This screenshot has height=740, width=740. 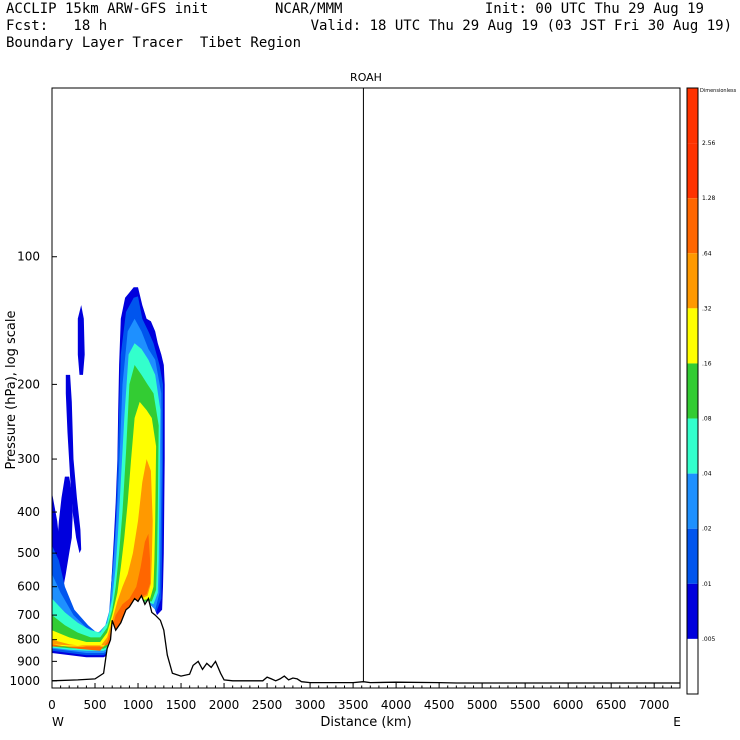 What do you see at coordinates (107, 9) in the screenshot?
I see `header-line1-left: ACCLIP 15km ARW-GFS init` at bounding box center [107, 9].